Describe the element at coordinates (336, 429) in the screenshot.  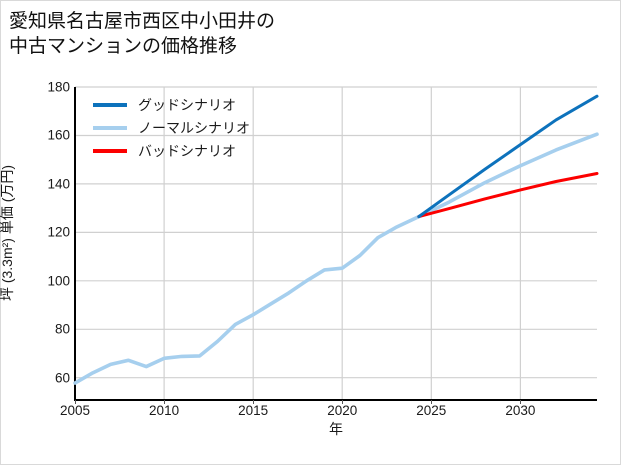
I see `x-axis-label: 年` at that location.